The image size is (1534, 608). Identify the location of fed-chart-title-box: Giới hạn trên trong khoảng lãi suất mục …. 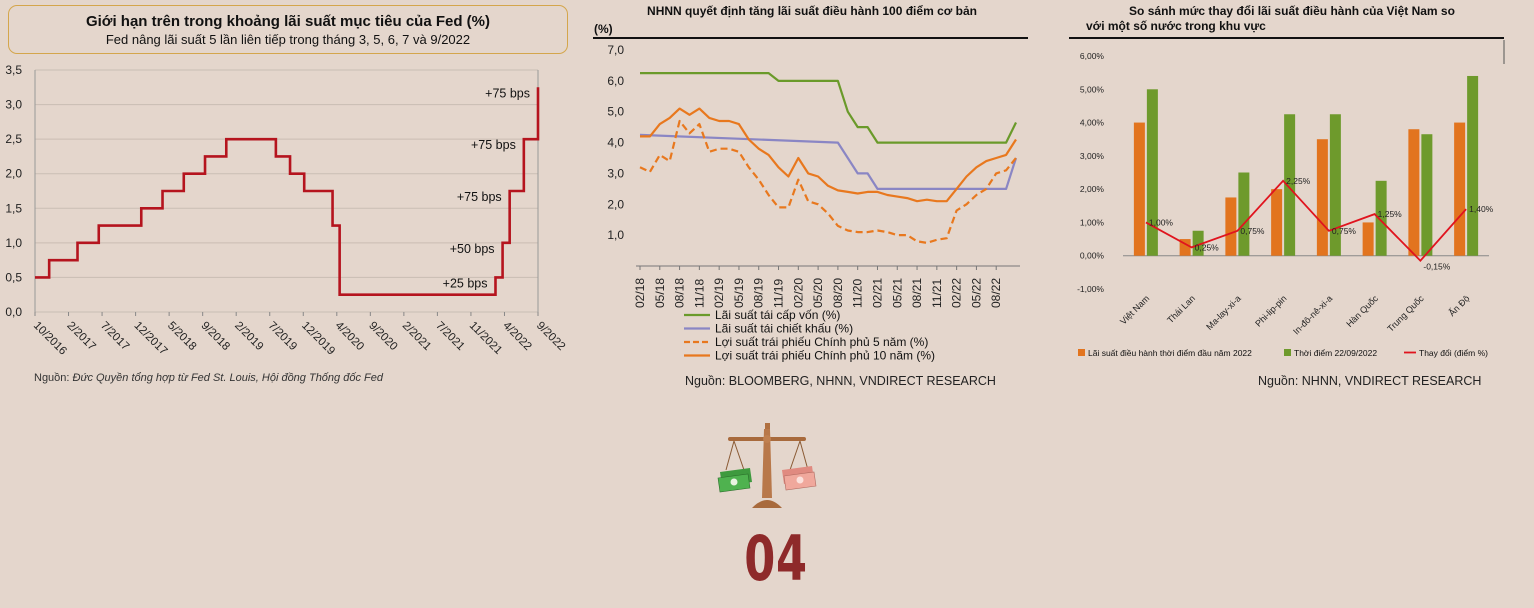
(288, 29).